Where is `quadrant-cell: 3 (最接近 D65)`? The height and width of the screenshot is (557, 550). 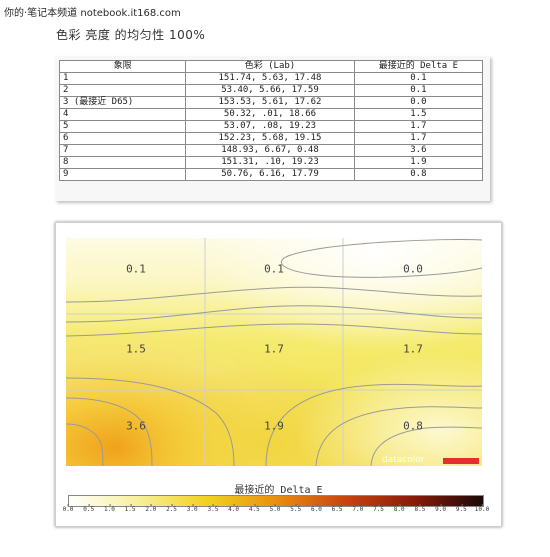
quadrant-cell: 3 (最接近 D65) is located at coordinates (123, 103).